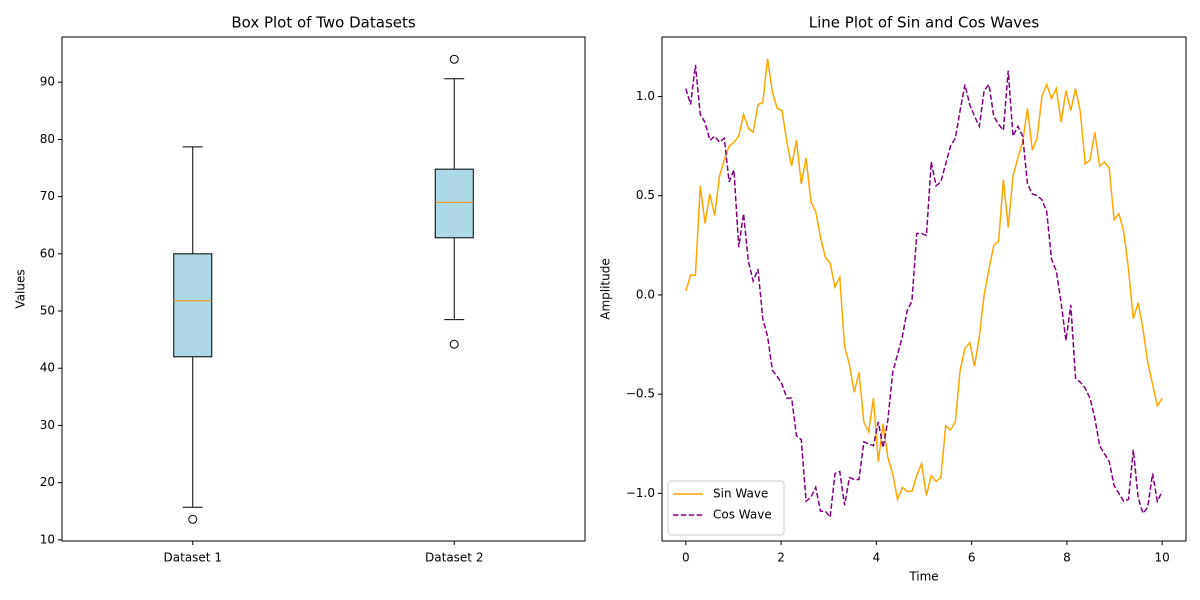 The height and width of the screenshot is (600, 1200). What do you see at coordinates (47, 253) in the screenshot?
I see `y-tick-label: 60` at bounding box center [47, 253].